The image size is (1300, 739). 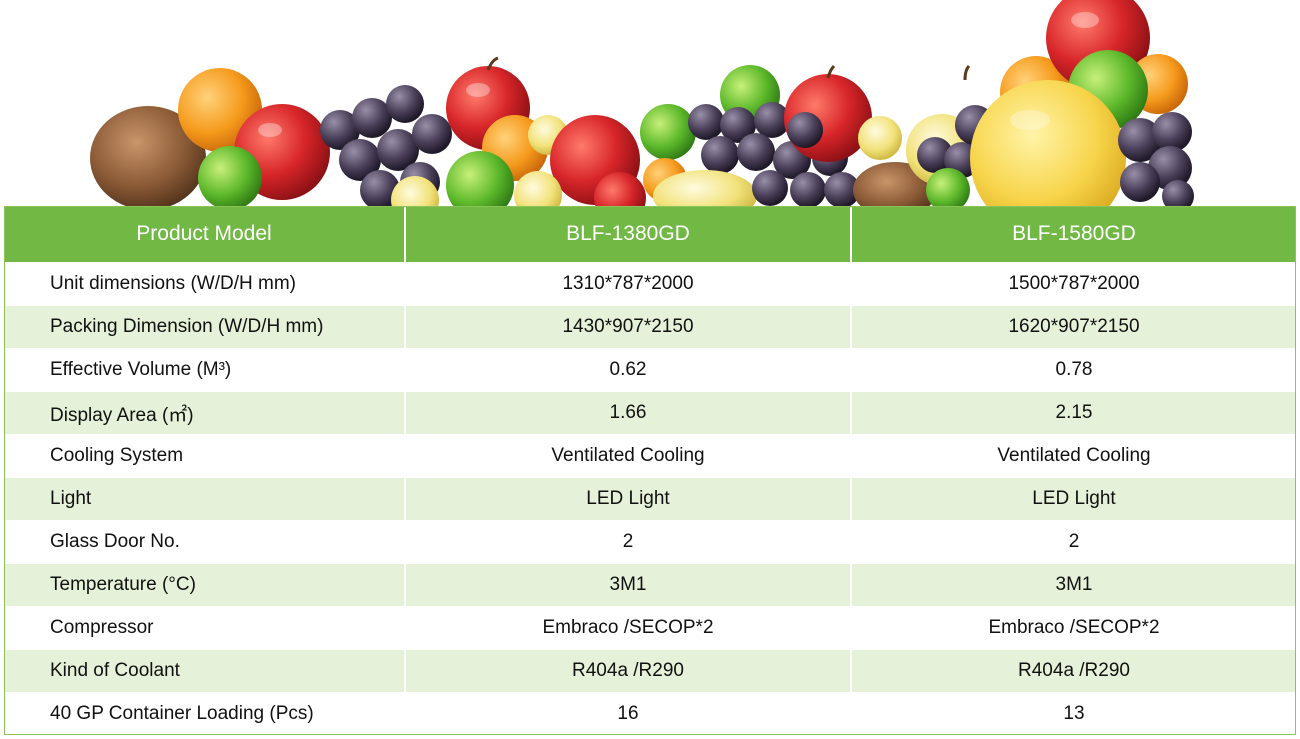 I want to click on row-value-model-1: 1430*907*2150, so click(x=628, y=327).